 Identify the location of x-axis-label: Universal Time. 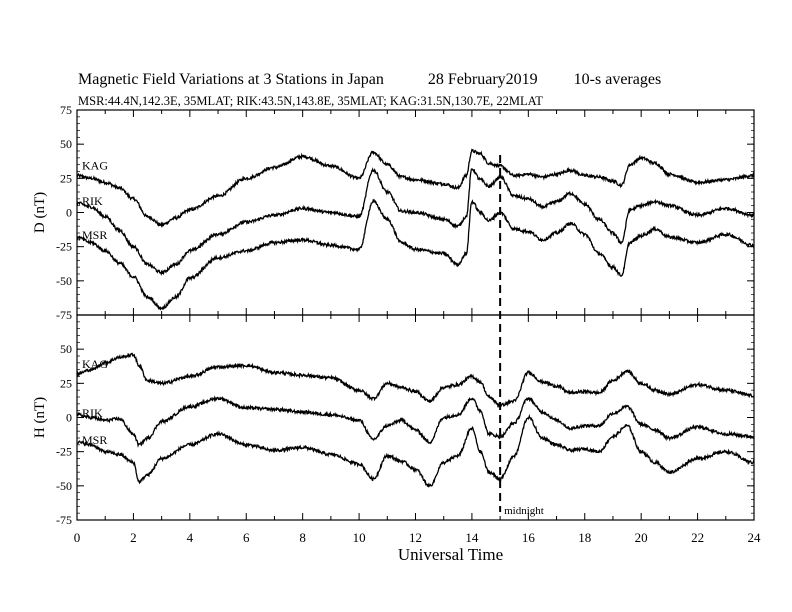
(450, 554).